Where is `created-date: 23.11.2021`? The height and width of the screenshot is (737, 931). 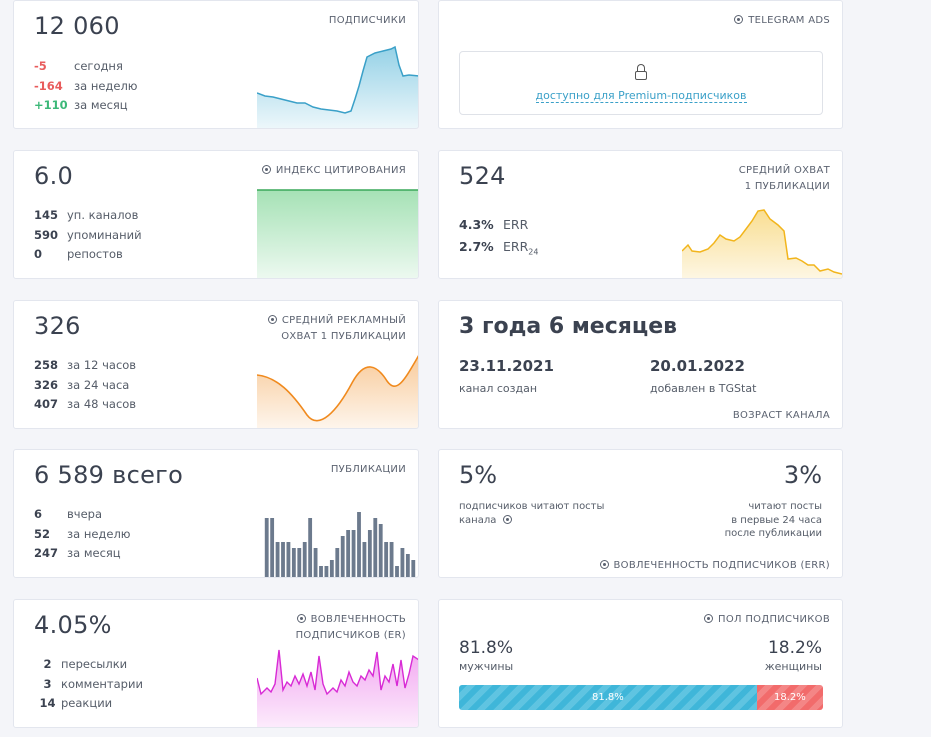
created-date: 23.11.2021 is located at coordinates (506, 366).